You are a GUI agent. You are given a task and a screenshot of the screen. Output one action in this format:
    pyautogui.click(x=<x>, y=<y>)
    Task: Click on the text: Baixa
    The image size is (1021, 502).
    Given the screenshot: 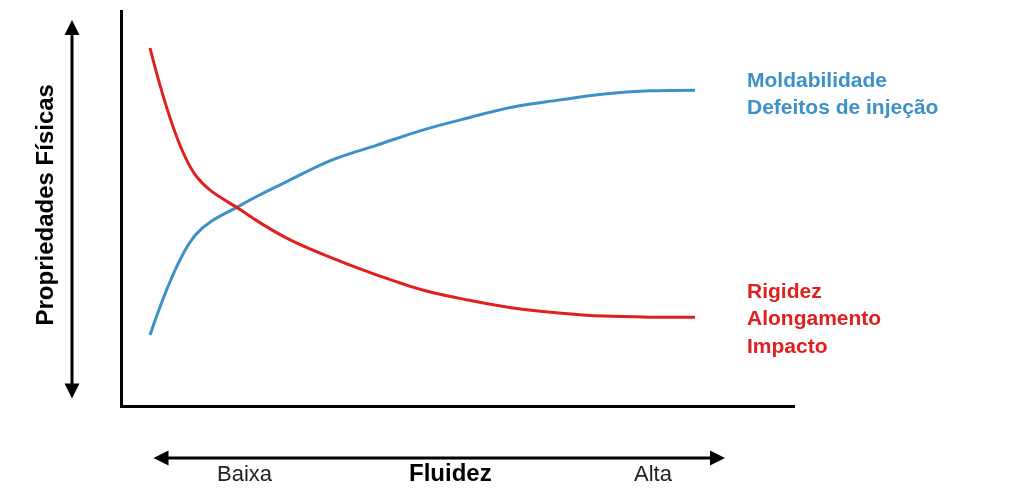 What is the action you would take?
    pyautogui.click(x=245, y=473)
    